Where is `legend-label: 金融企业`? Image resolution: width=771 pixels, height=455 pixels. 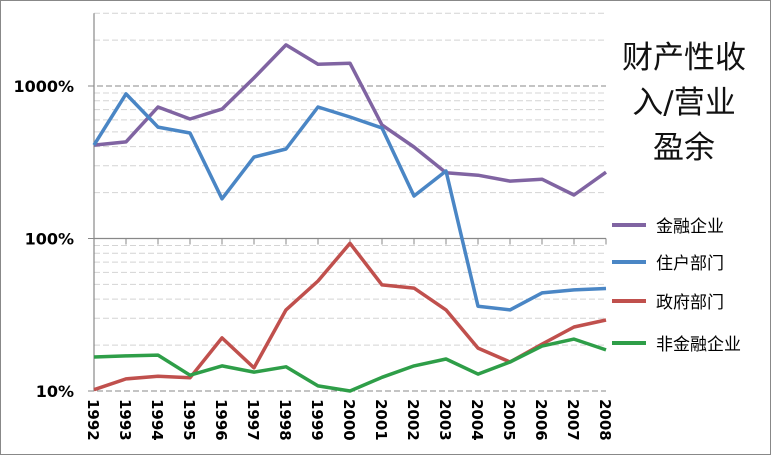
legend-label: 金融企业 is located at coordinates (690, 227).